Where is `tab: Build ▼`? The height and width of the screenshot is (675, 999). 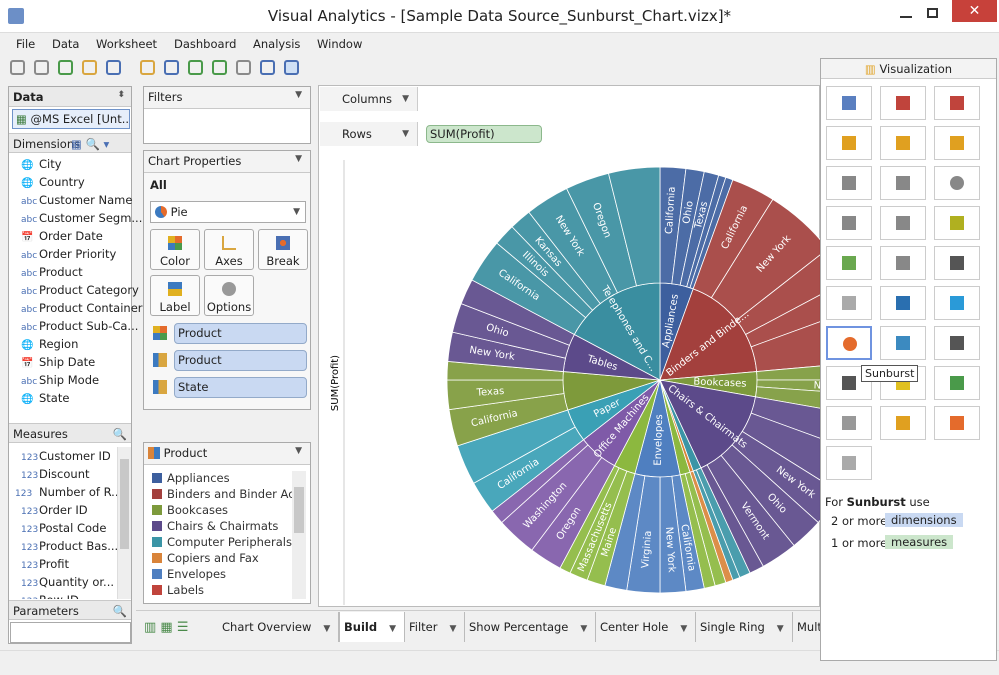 tab: Build ▼ is located at coordinates (372, 627).